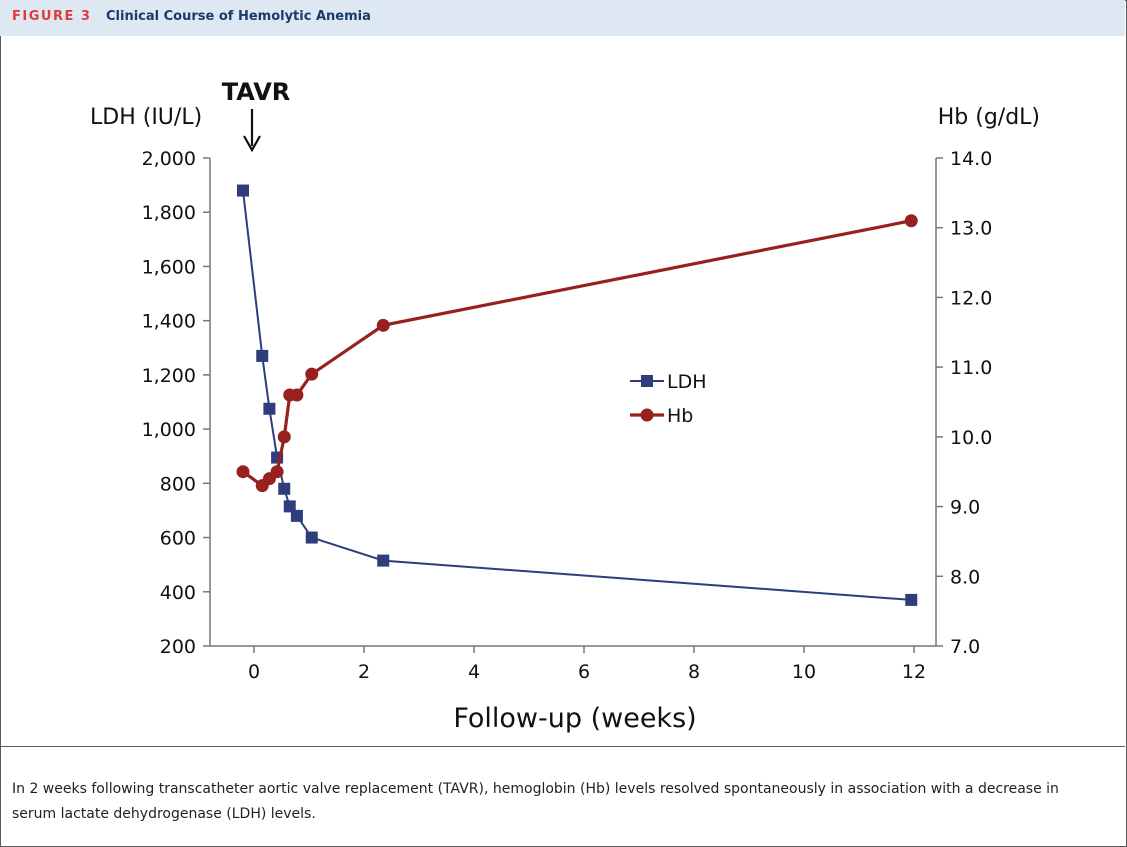 This screenshot has height=847, width=1127. Describe the element at coordinates (965, 577) in the screenshot. I see `y-right-tick-label: 8.0` at that location.